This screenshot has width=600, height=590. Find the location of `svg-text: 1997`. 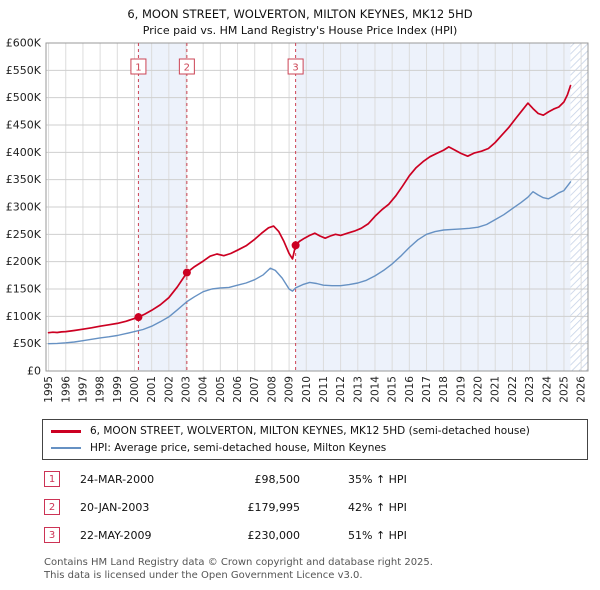

svg-text: 1997 is located at coordinates (83, 389).